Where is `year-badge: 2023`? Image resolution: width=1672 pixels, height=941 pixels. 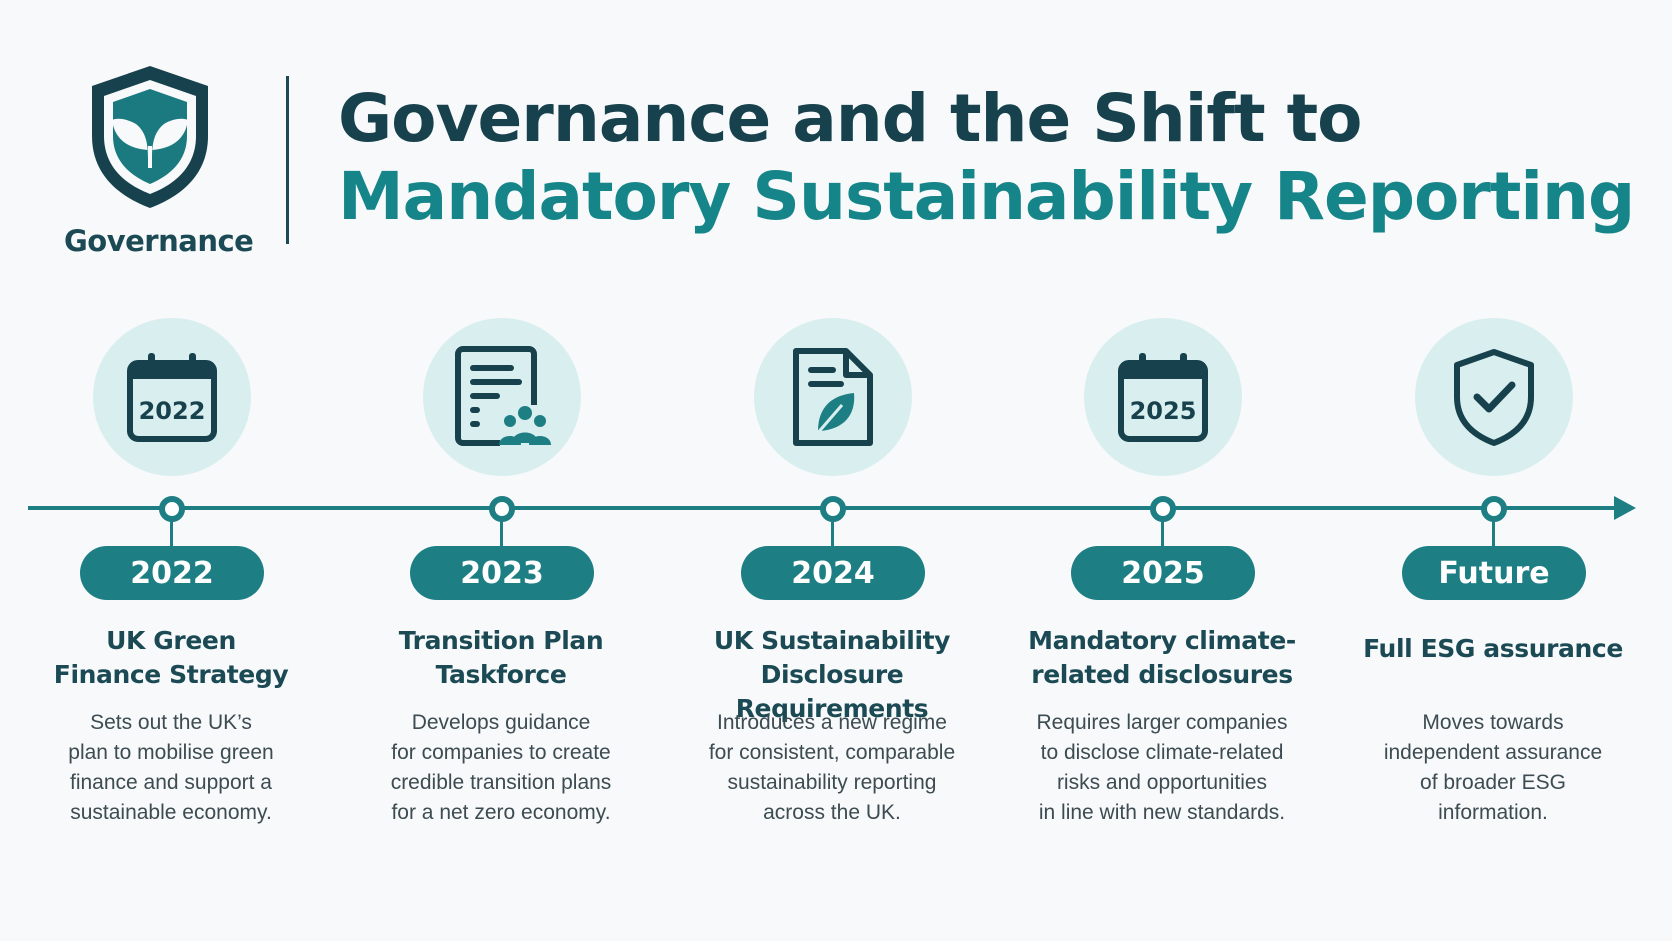 year-badge: 2023 is located at coordinates (502, 573).